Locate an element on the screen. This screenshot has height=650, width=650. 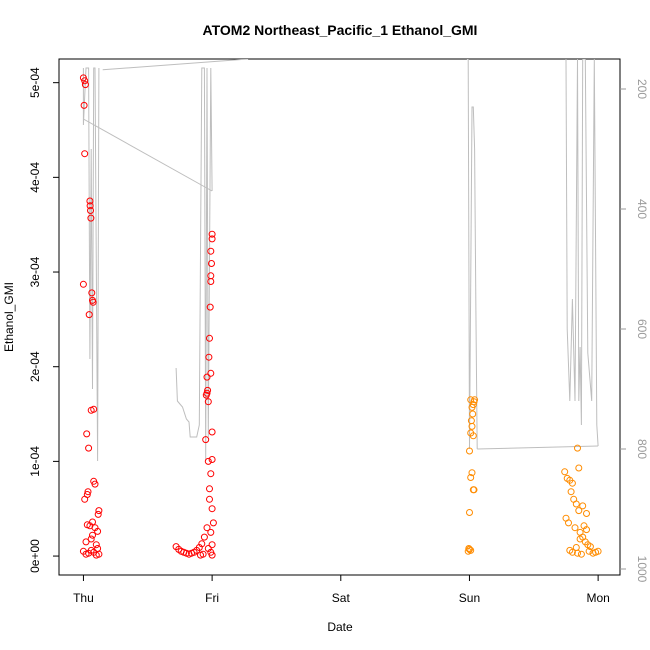
y2-tick-label: 800 is located at coordinates (642, 449).